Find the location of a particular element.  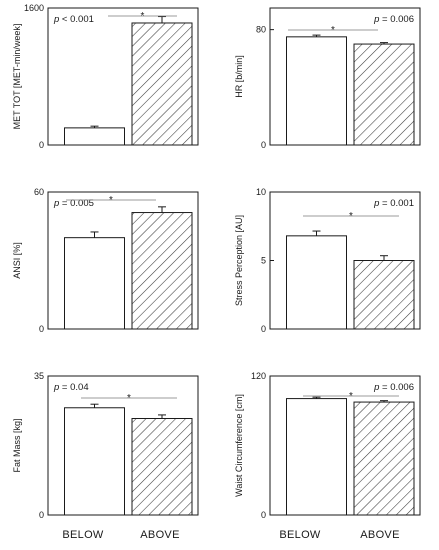

chart-panel-4: 0 5 10 Stress Perception [AU] p = 0.001 * is located at coordinates (327, 260).